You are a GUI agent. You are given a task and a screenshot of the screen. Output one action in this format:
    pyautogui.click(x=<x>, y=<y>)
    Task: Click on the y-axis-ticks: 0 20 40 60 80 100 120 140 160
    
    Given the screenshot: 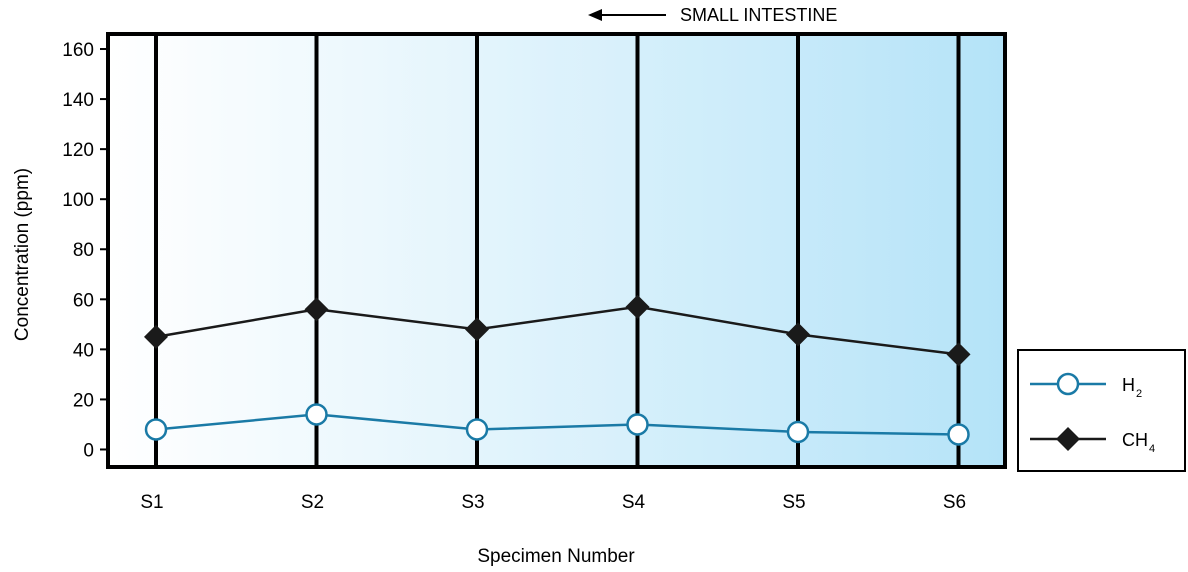 What is the action you would take?
    pyautogui.click(x=85, y=250)
    